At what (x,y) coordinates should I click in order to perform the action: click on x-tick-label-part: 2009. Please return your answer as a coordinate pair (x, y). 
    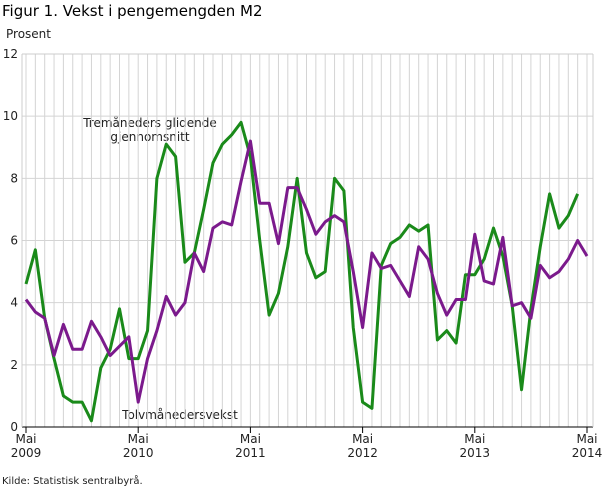
    Looking at the image, I should click on (26, 453).